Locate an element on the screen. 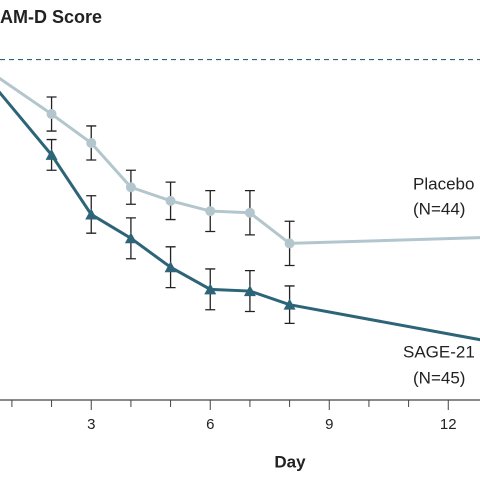 This screenshot has height=480, width=480. x-axis-label: Day is located at coordinates (290, 461).